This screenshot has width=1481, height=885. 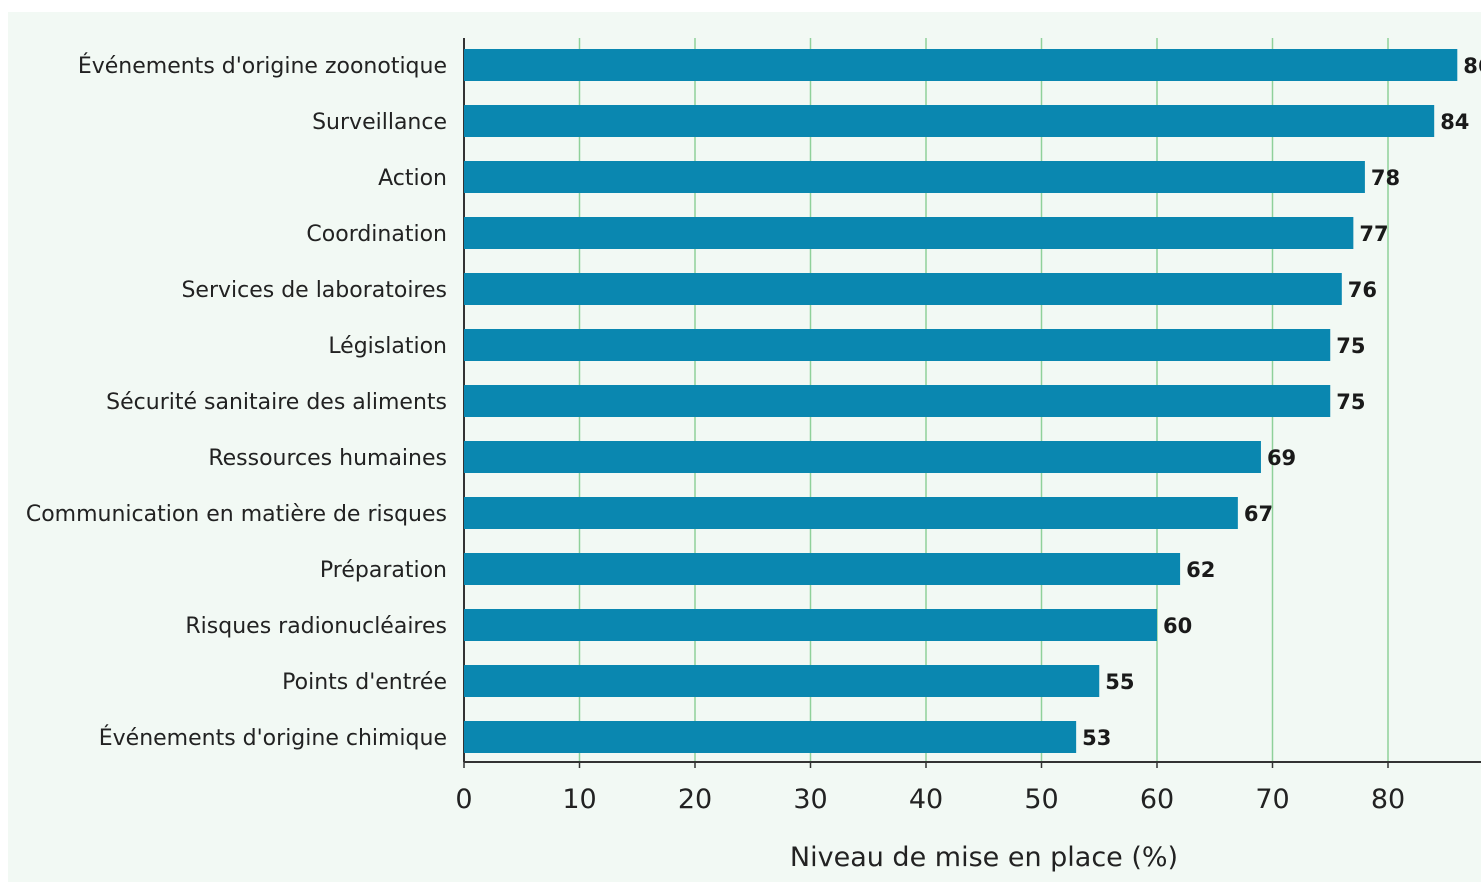 I want to click on x-tick-label: 10, so click(x=579, y=799).